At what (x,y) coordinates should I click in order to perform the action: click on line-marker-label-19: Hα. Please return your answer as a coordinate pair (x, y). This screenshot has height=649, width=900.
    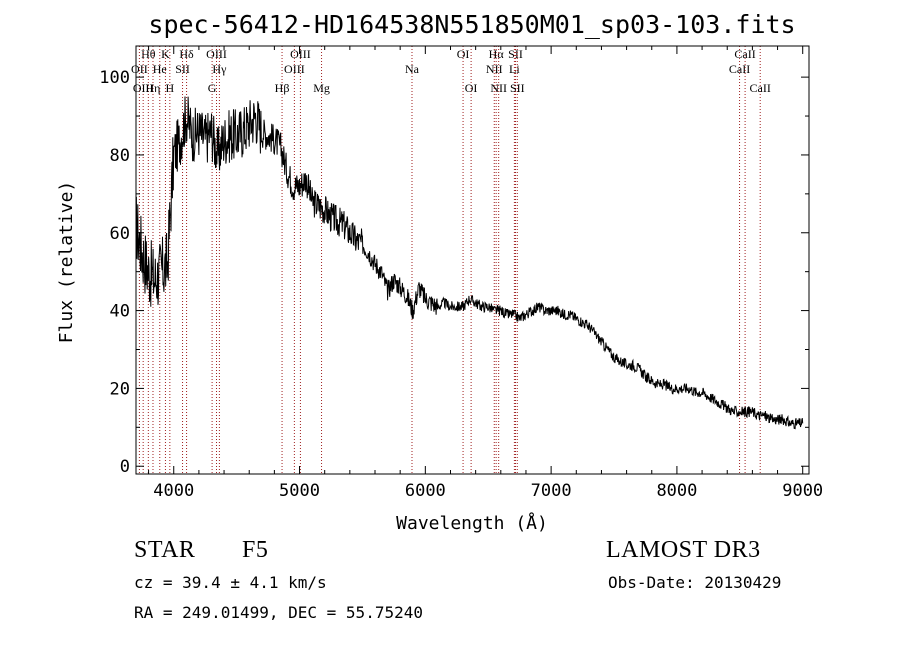
    Looking at the image, I should click on (497, 54).